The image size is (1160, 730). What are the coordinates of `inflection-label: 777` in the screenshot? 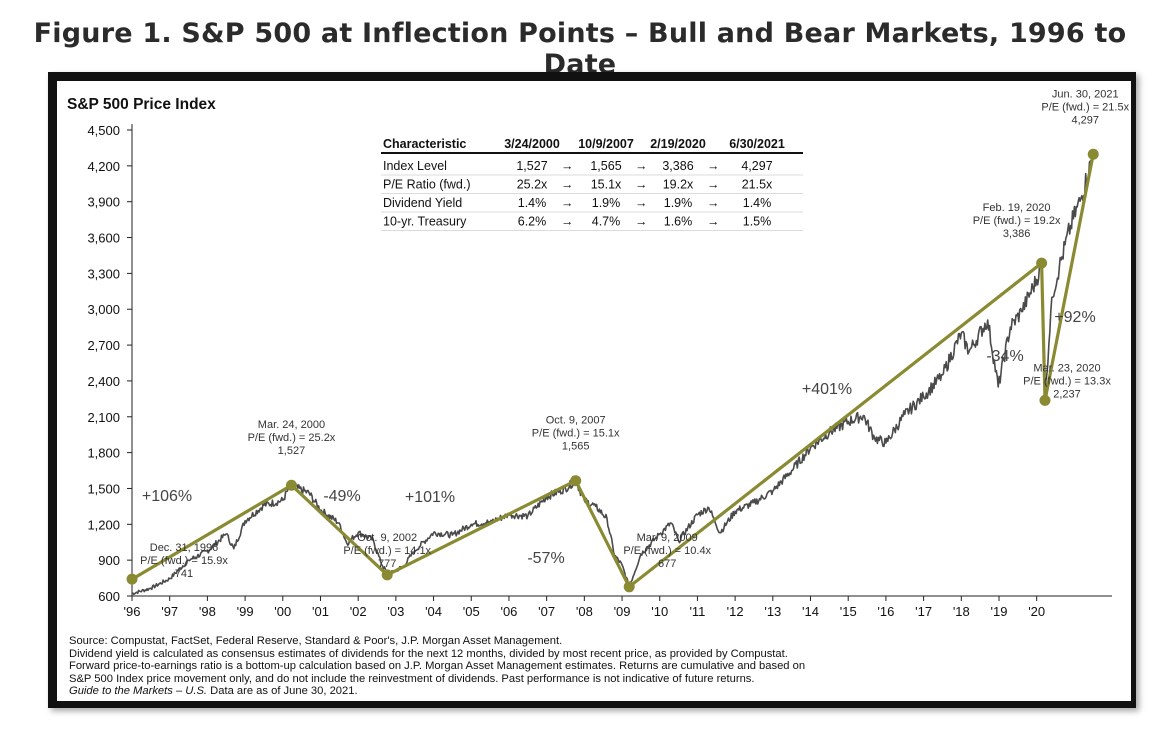 It's located at (387, 564).